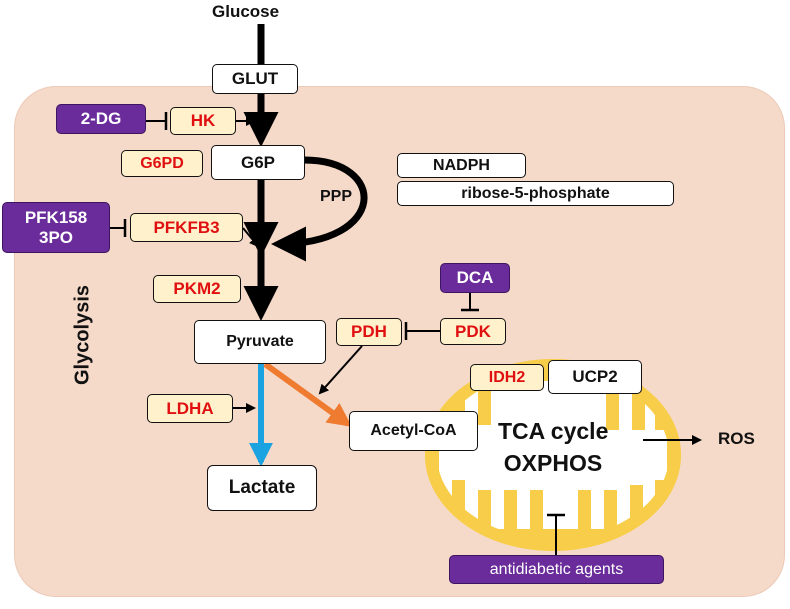 Image resolution: width=790 pixels, height=609 pixels. What do you see at coordinates (56, 217) in the screenshot?
I see `pfk158-label: PFK158` at bounding box center [56, 217].